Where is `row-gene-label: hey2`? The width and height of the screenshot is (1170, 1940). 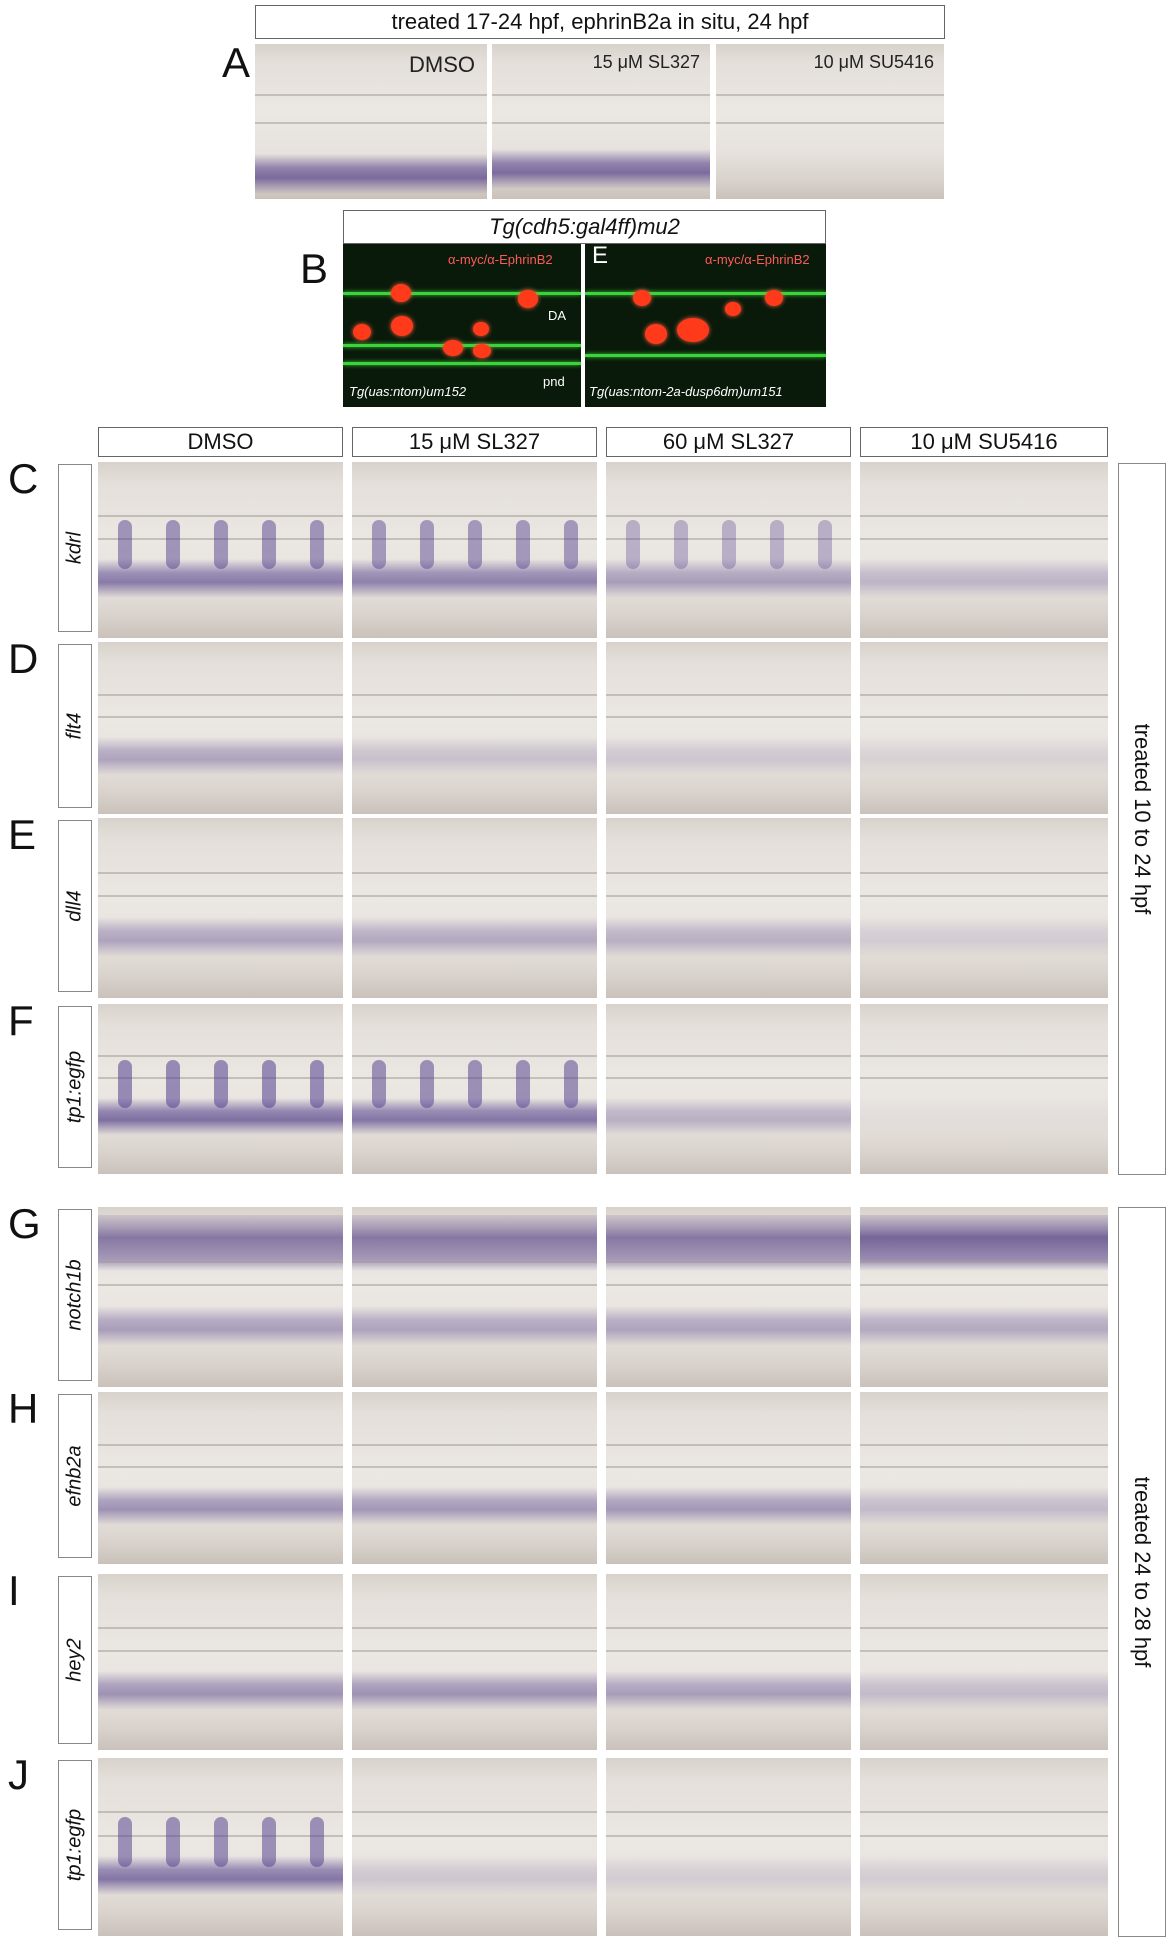
row-gene-label: hey2 is located at coordinates (75, 1660).